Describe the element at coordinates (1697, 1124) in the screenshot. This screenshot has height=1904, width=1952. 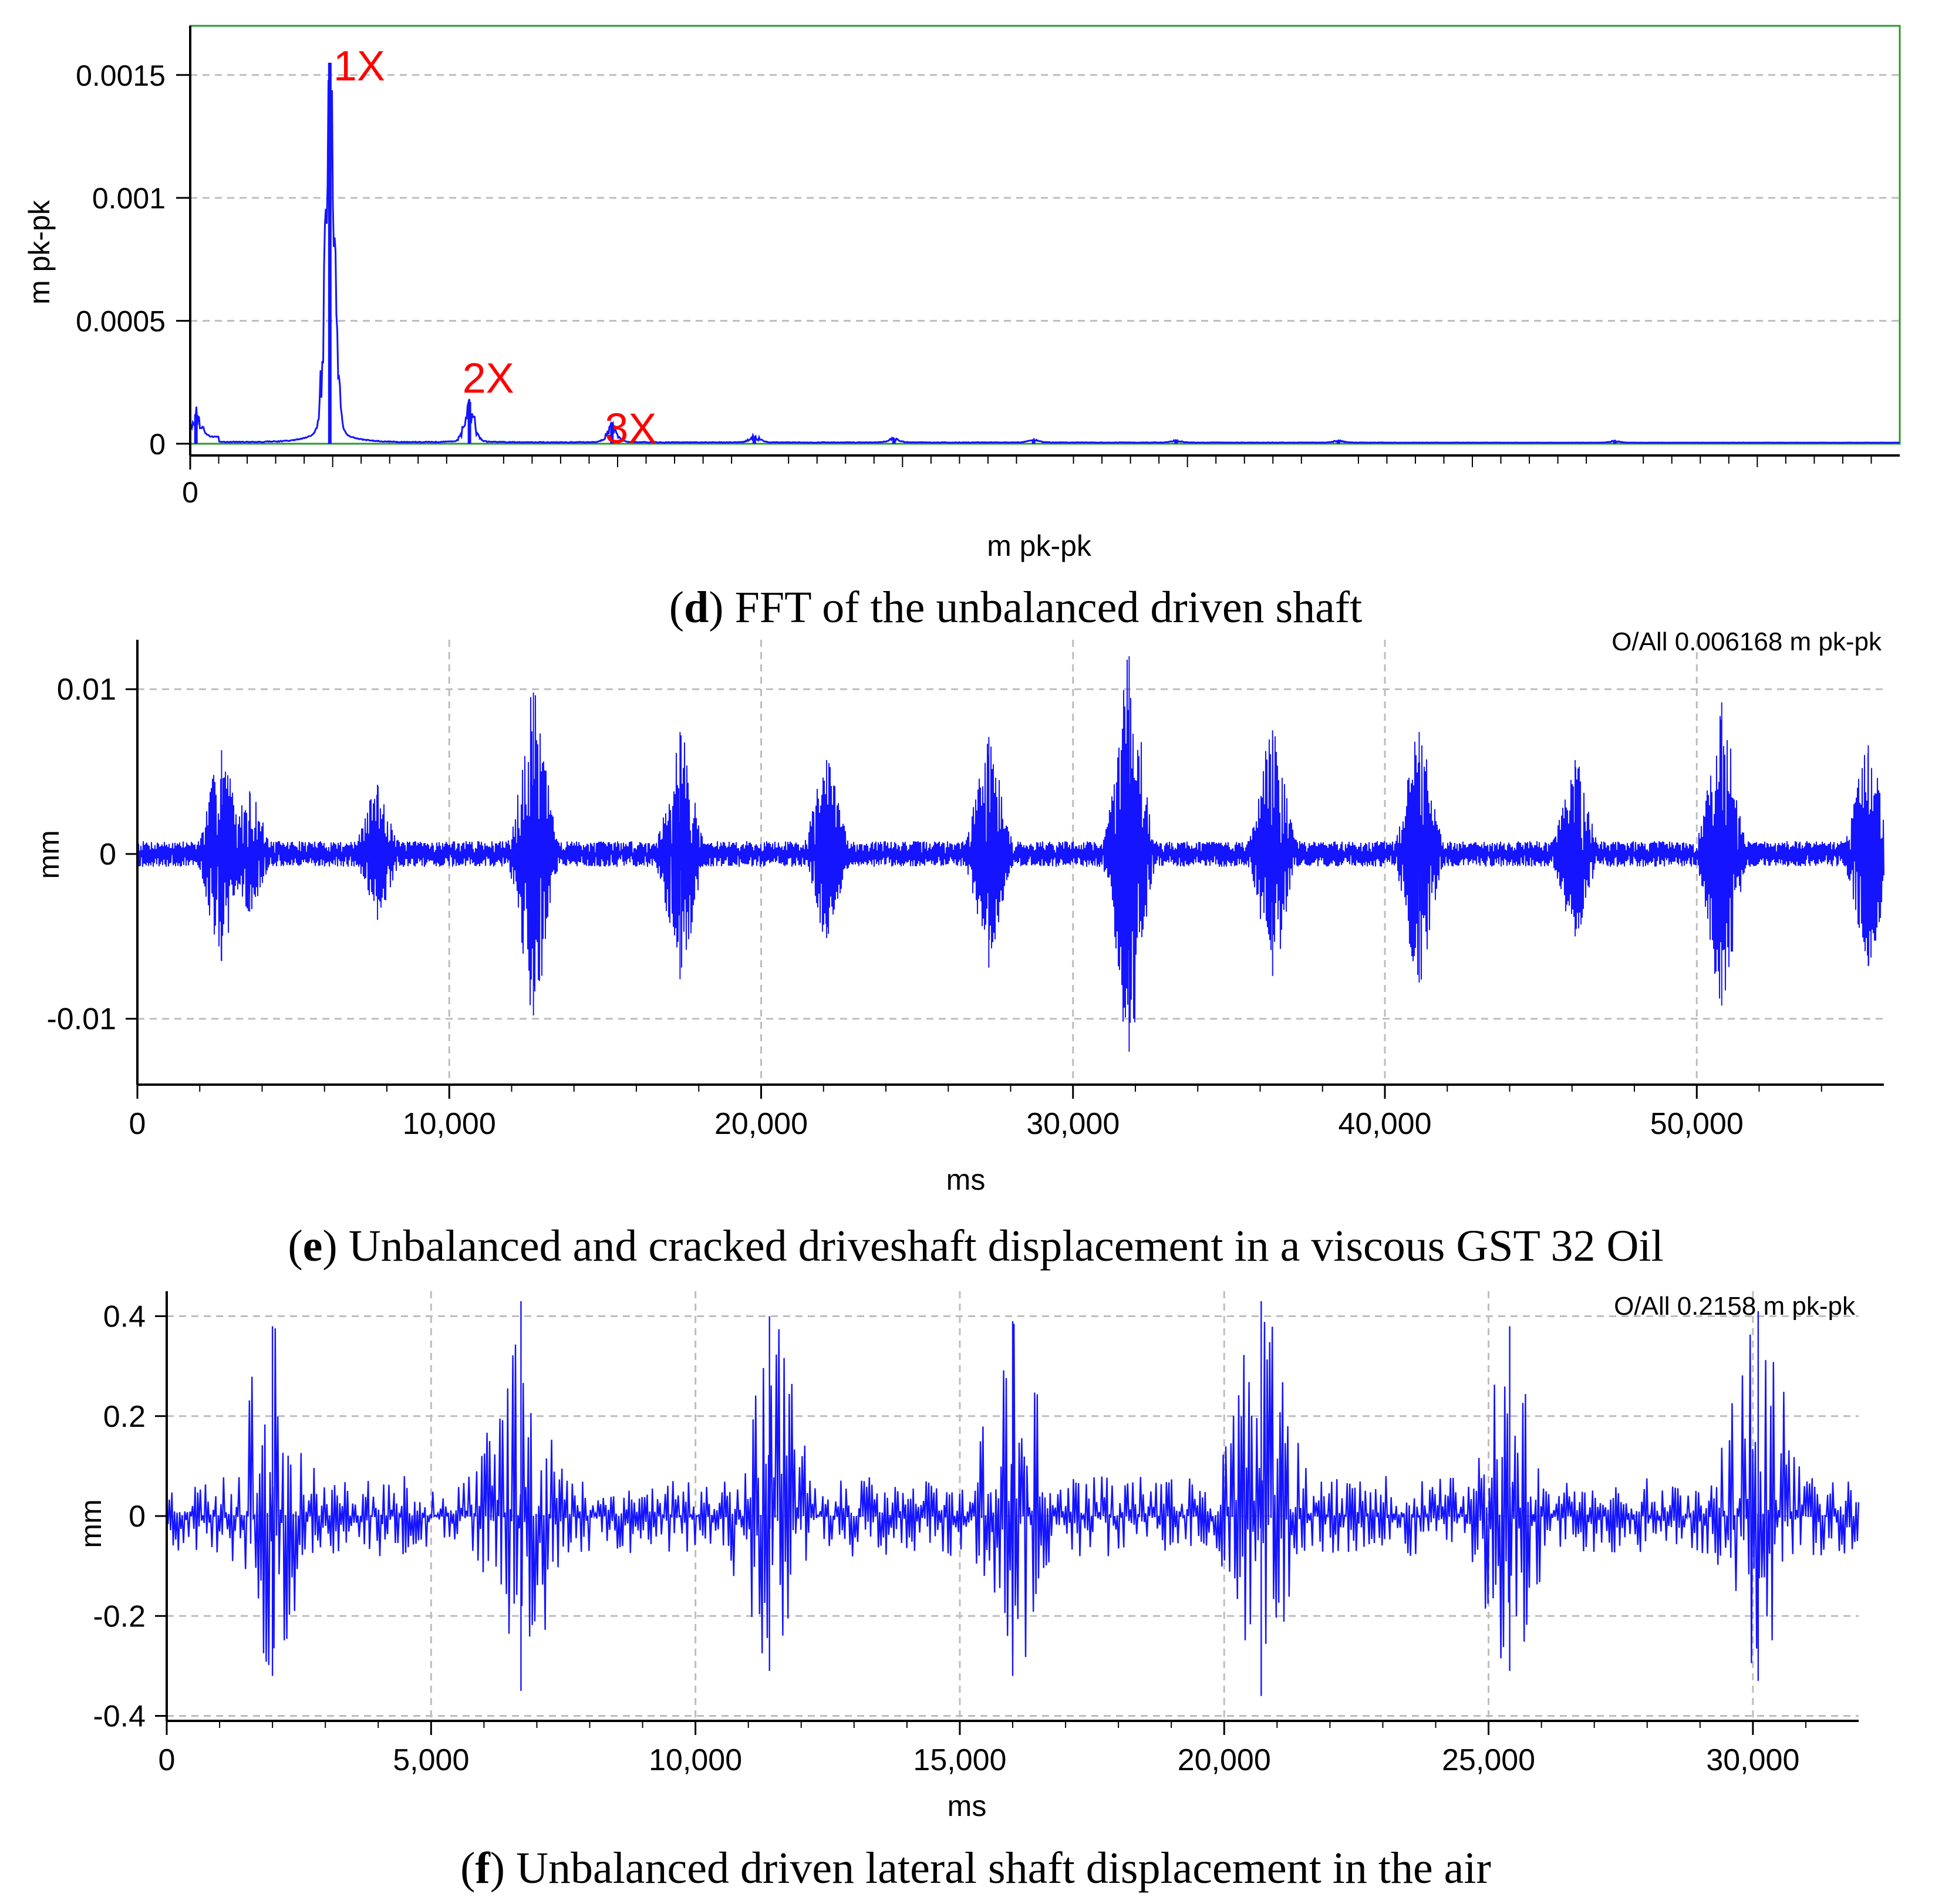
I see `oil-x-tick-label: 50,000` at that location.